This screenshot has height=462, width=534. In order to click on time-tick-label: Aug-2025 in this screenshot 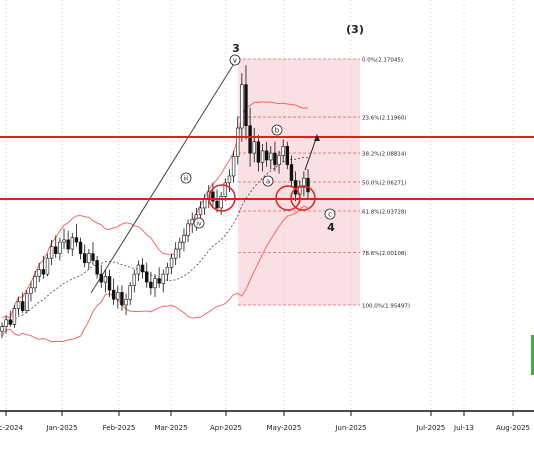, I will do `click(513, 428)`.